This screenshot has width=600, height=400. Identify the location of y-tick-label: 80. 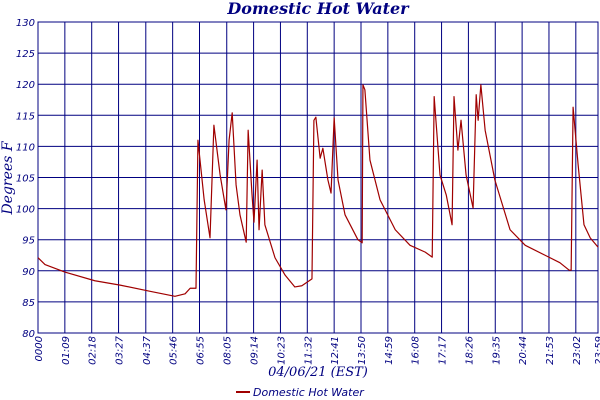
(28, 334).